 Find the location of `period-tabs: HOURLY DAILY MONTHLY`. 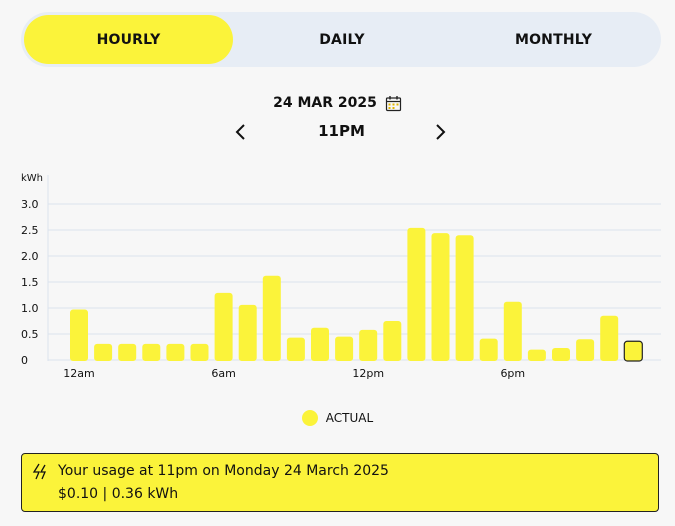

period-tabs: HOURLY DAILY MONTHLY is located at coordinates (341, 39).